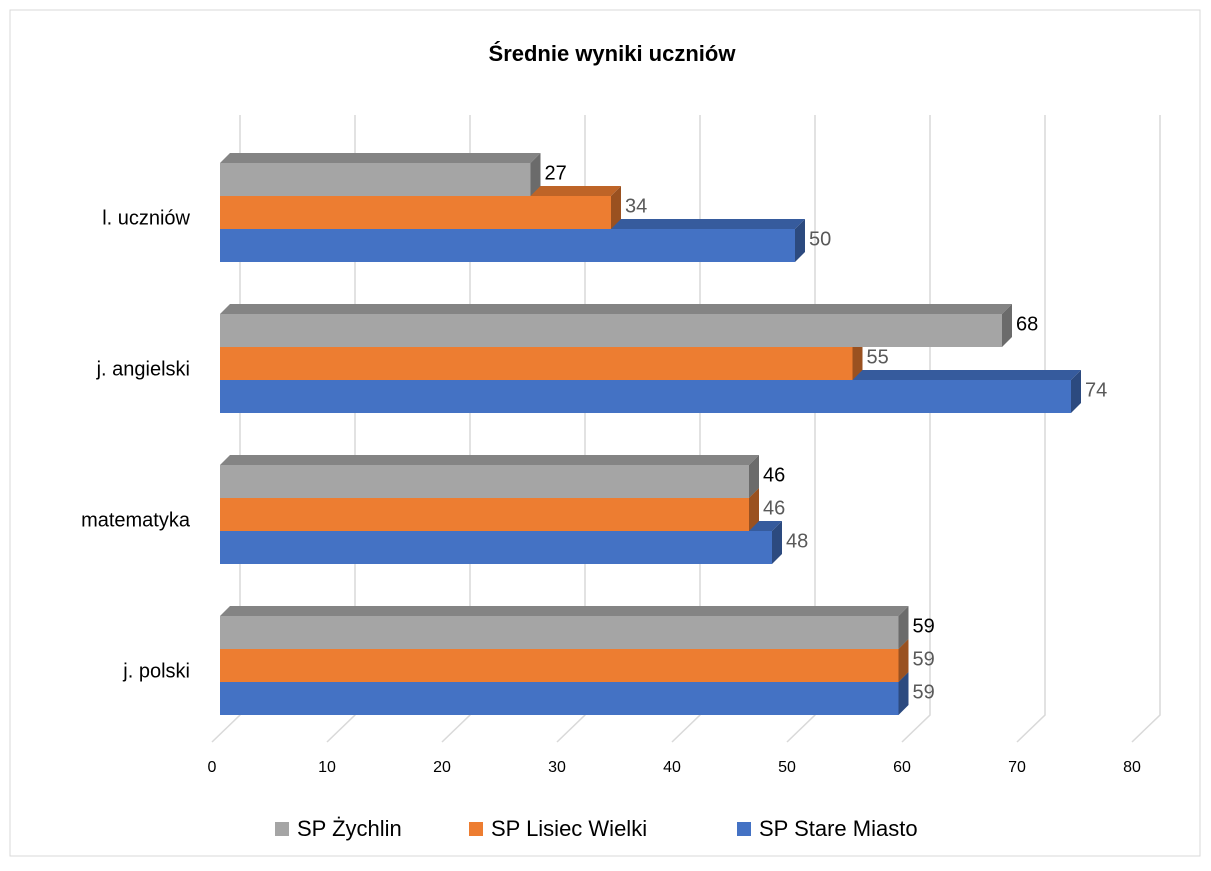 This screenshot has width=1211, height=871. I want to click on x-tick-label: 60, so click(902, 767).